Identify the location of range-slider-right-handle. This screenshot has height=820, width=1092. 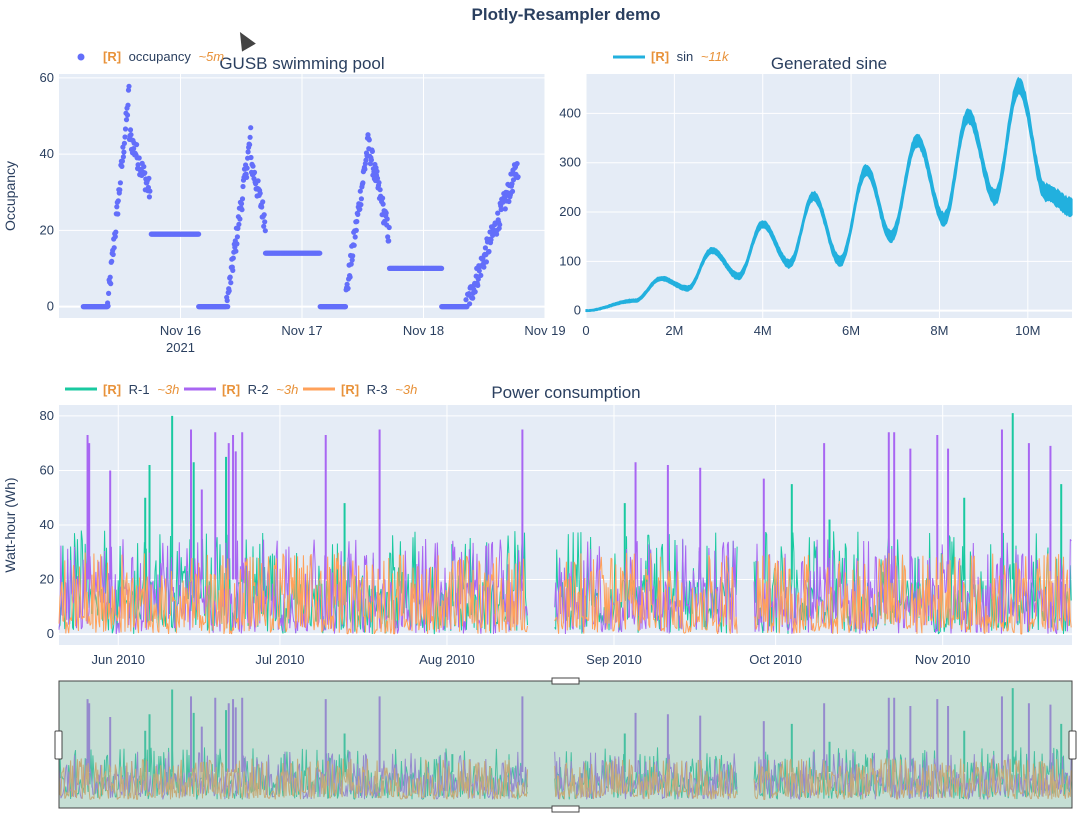
(1072, 745).